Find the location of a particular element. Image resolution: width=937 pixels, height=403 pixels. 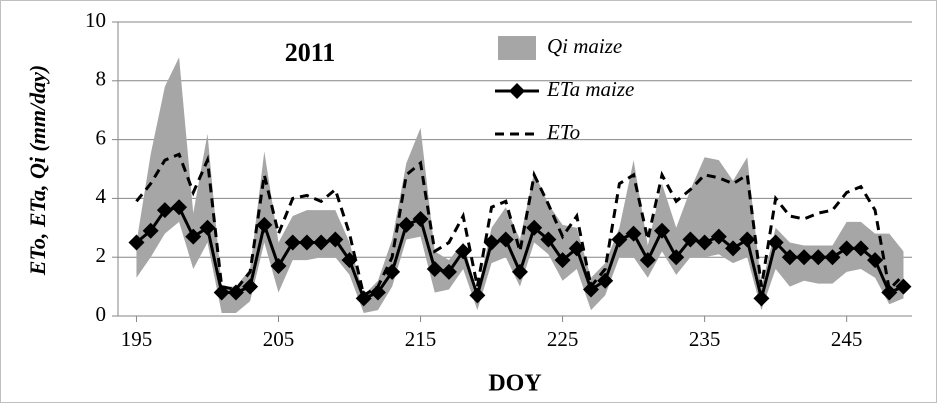

year-label: 2011 is located at coordinates (310, 52).